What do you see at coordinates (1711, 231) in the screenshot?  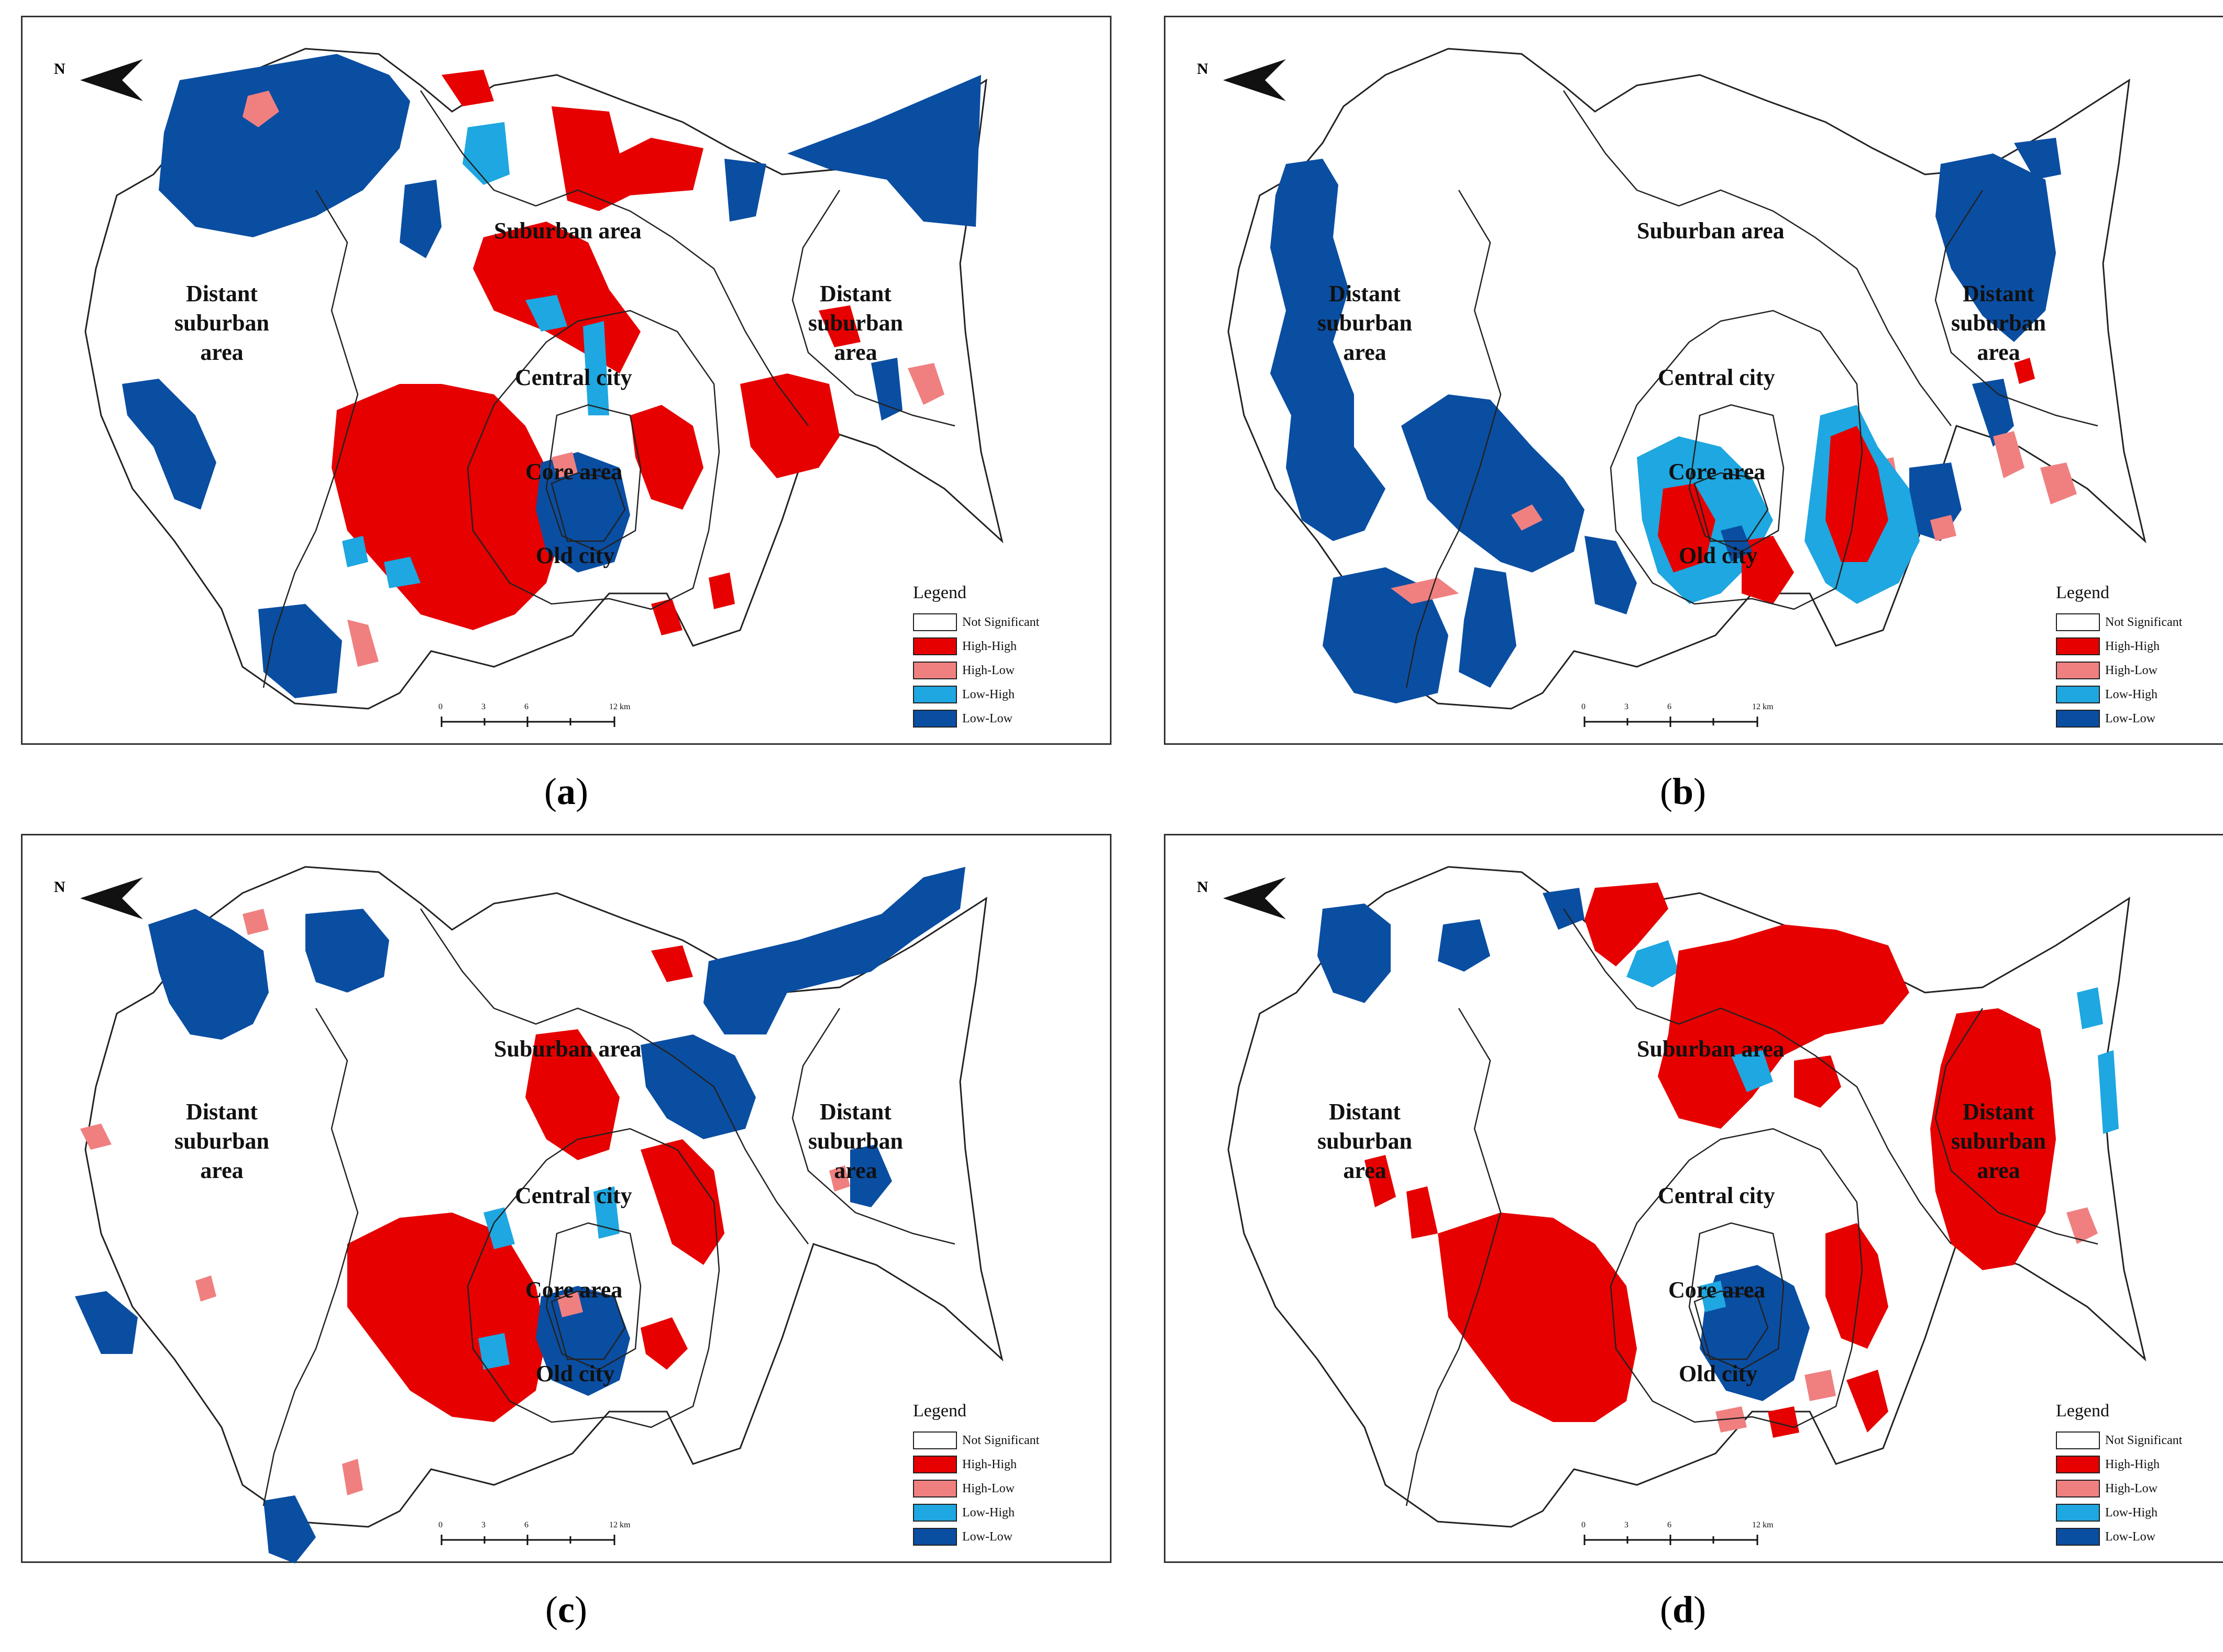 I see `label-suburban-area: Suburban area` at bounding box center [1711, 231].